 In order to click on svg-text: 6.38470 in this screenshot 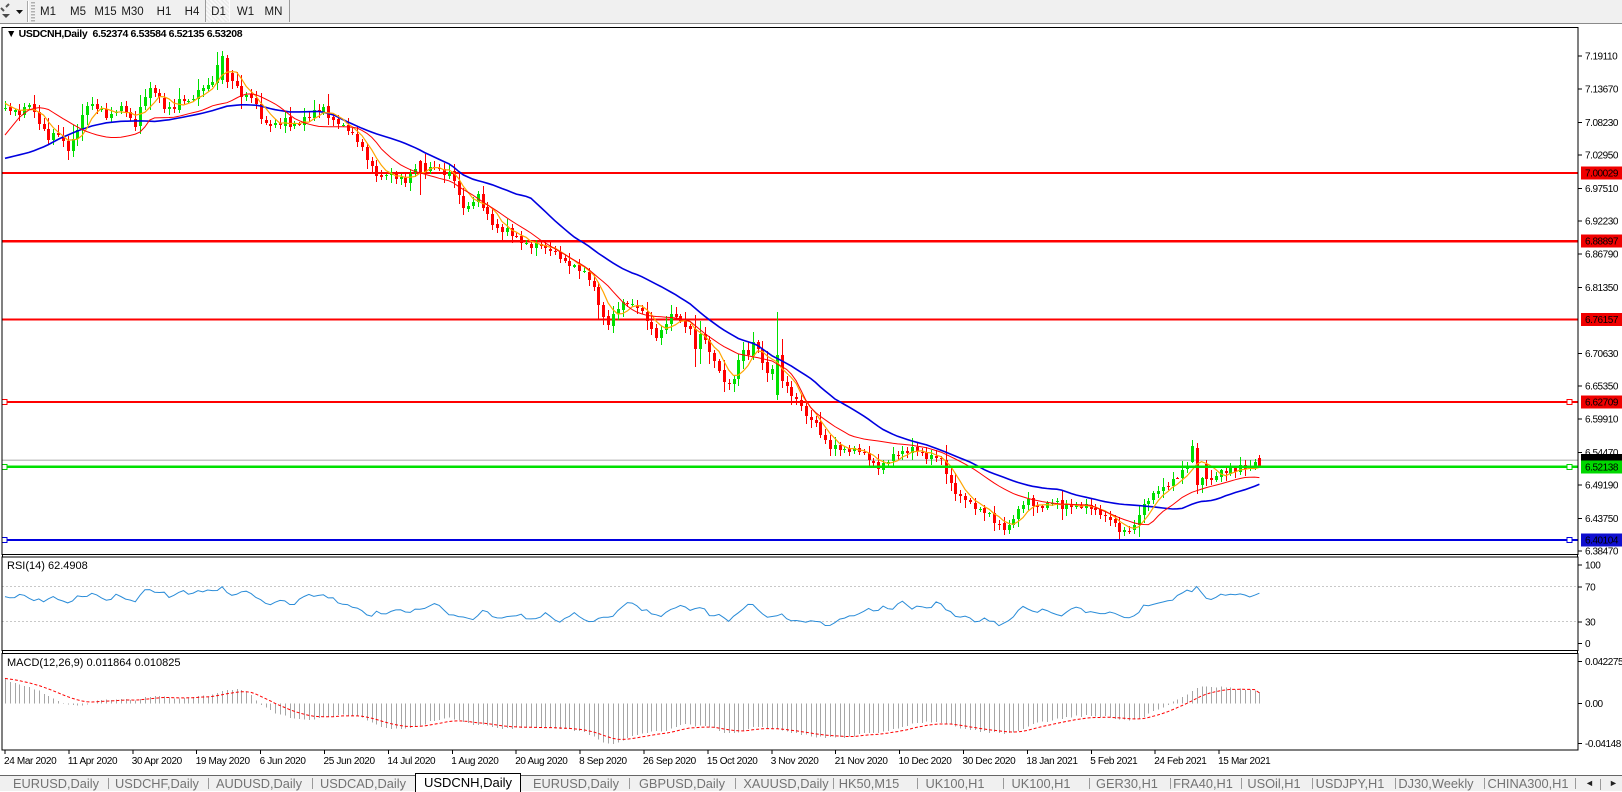, I will do `click(1602, 551)`.